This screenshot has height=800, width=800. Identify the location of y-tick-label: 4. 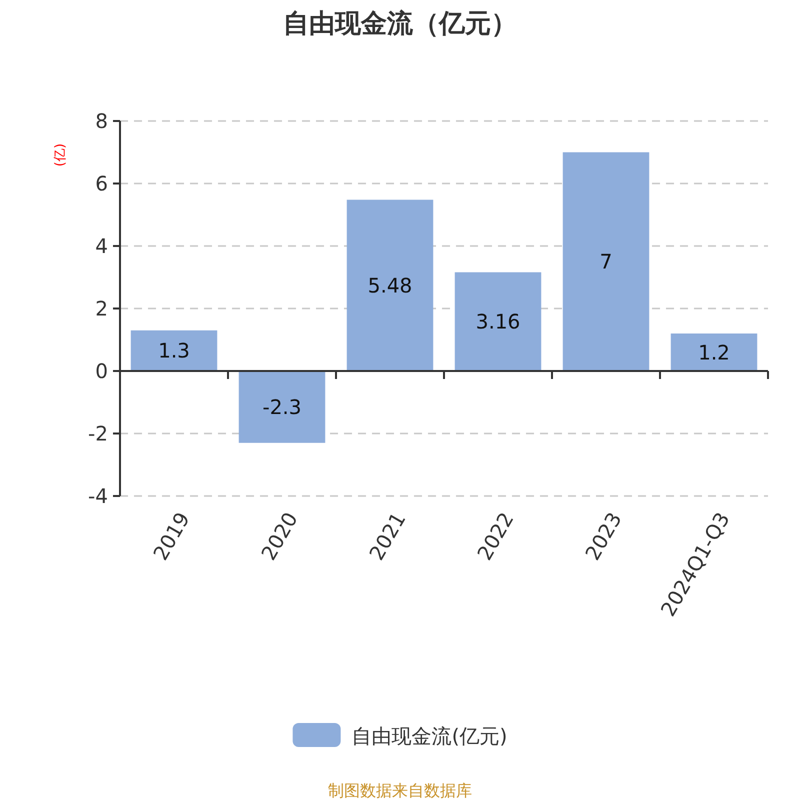
(101, 246).